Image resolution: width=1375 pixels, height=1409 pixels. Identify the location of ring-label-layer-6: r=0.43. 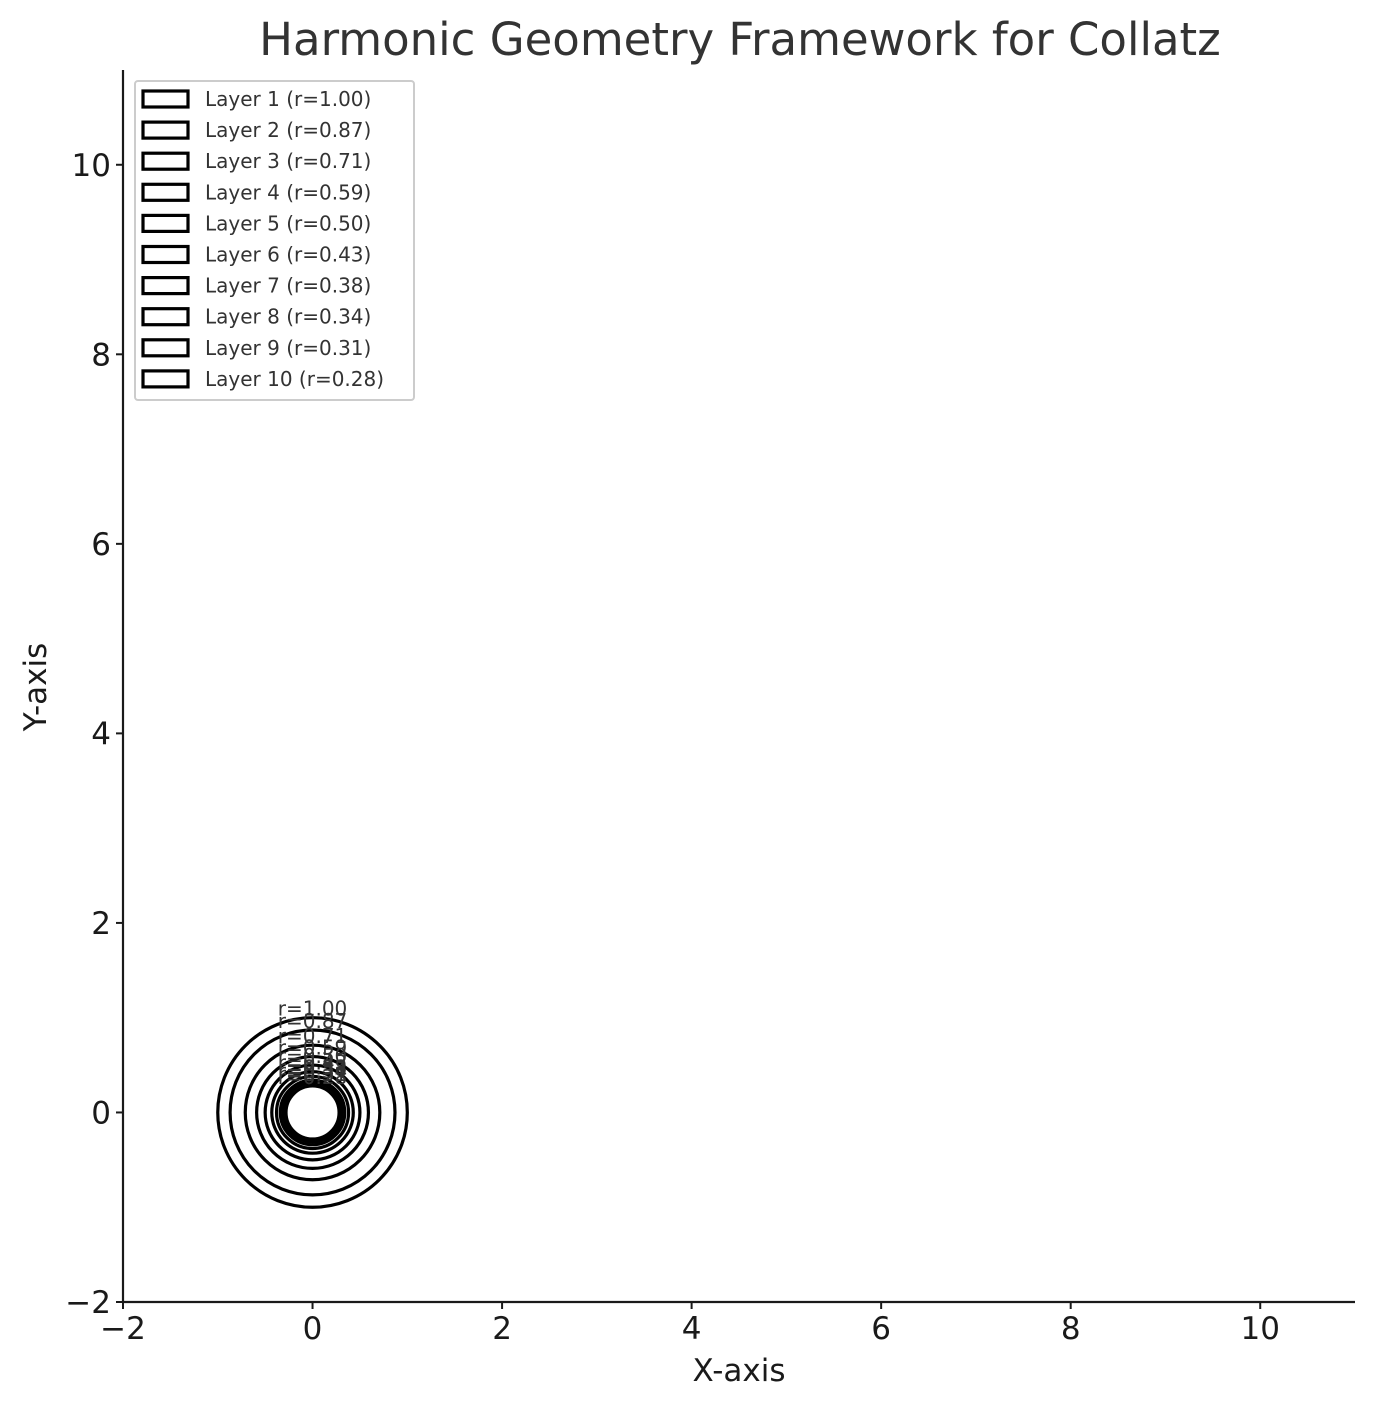
(313, 1063).